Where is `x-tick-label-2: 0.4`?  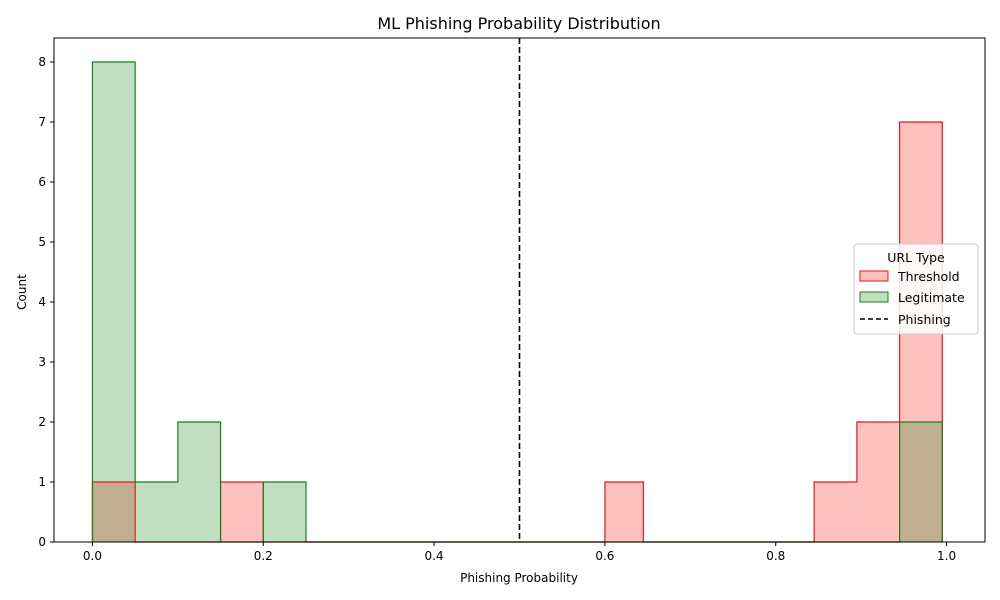 x-tick-label-2: 0.4 is located at coordinates (434, 556).